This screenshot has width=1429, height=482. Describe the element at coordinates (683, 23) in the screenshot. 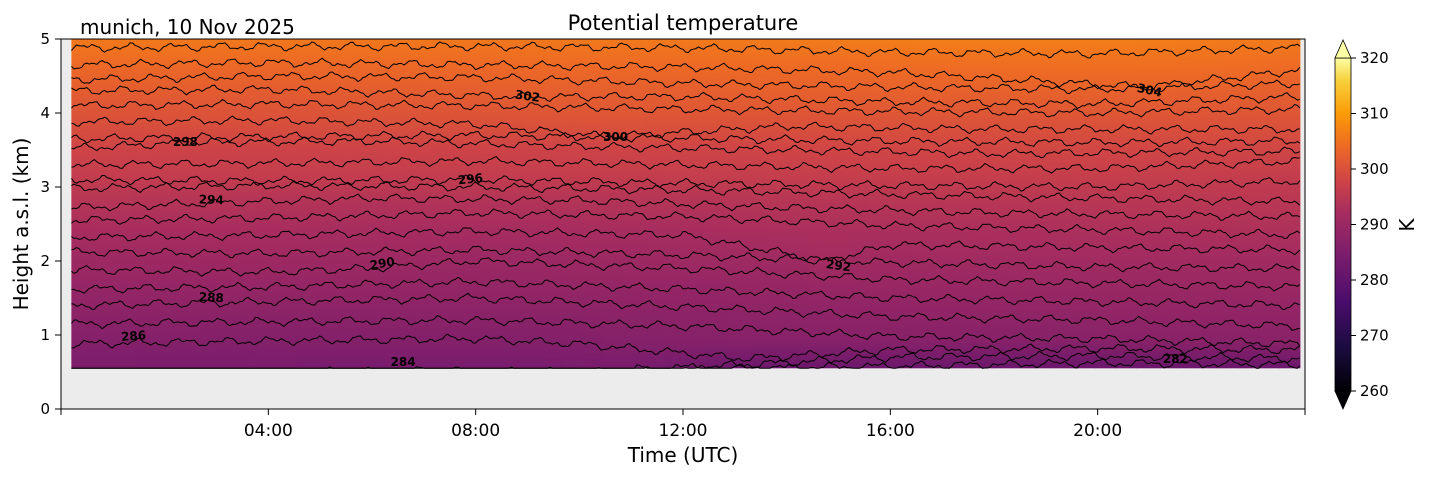

I see `chart-title: Potential temperature` at that location.